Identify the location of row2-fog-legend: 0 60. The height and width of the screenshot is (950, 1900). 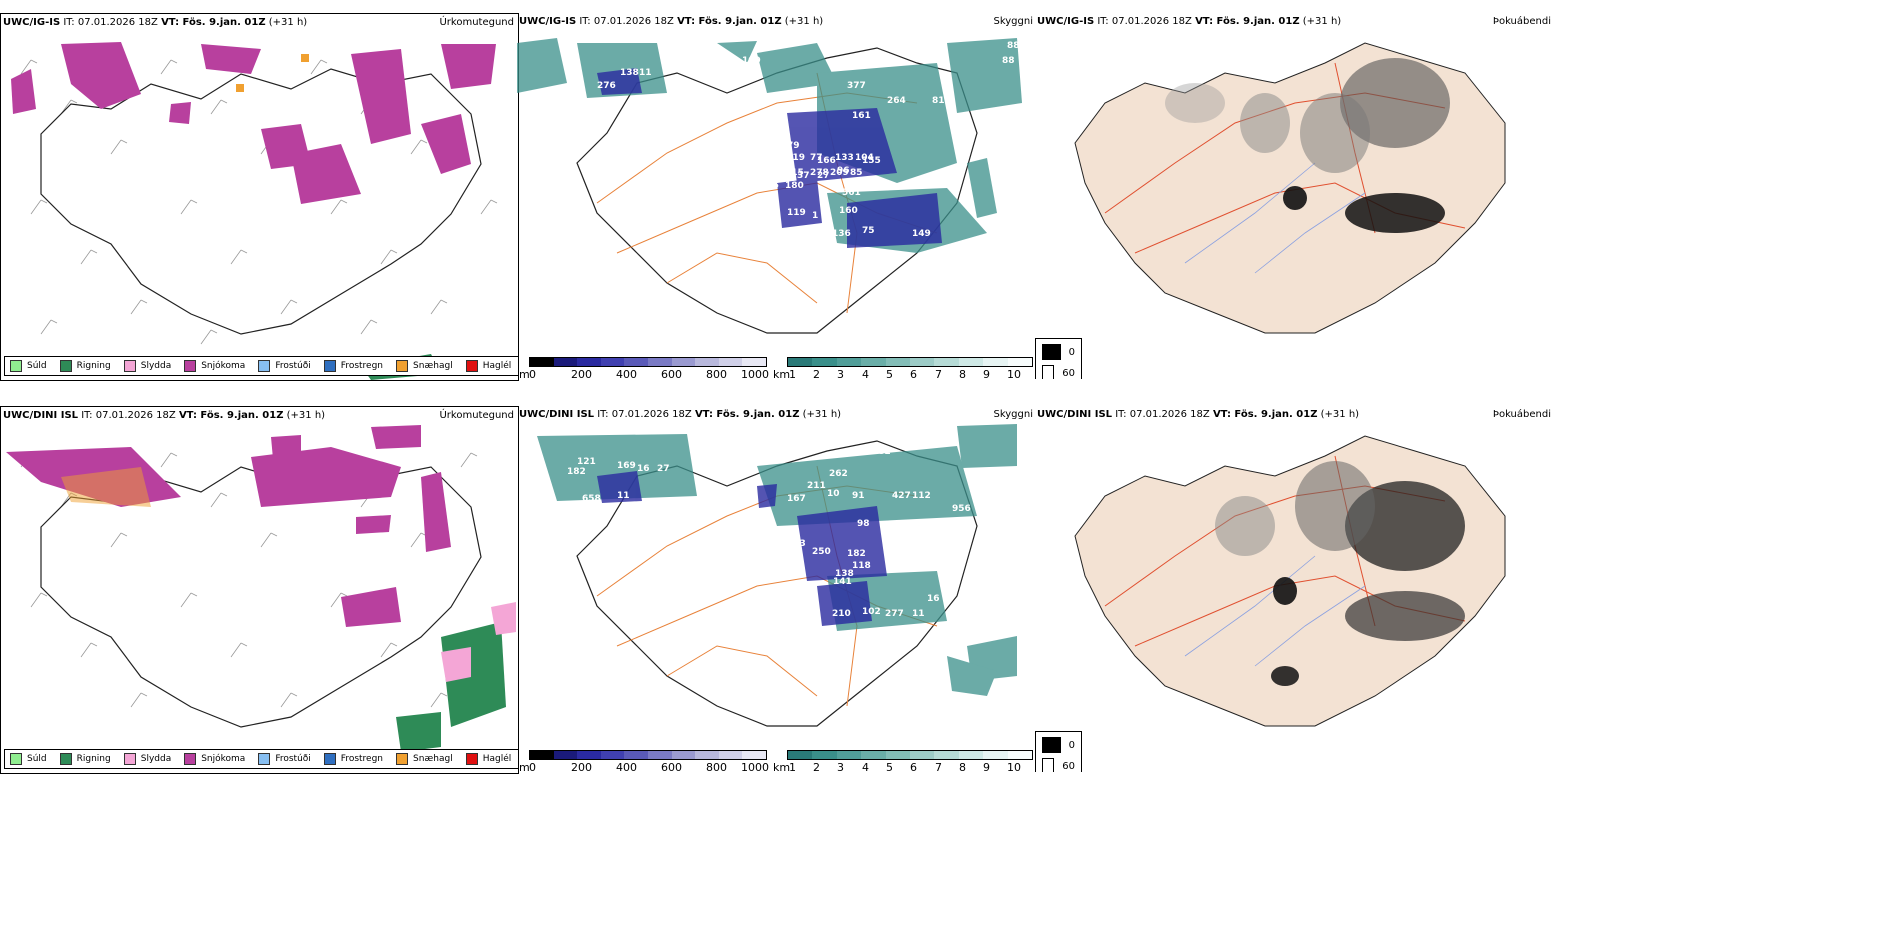
(1058, 751).